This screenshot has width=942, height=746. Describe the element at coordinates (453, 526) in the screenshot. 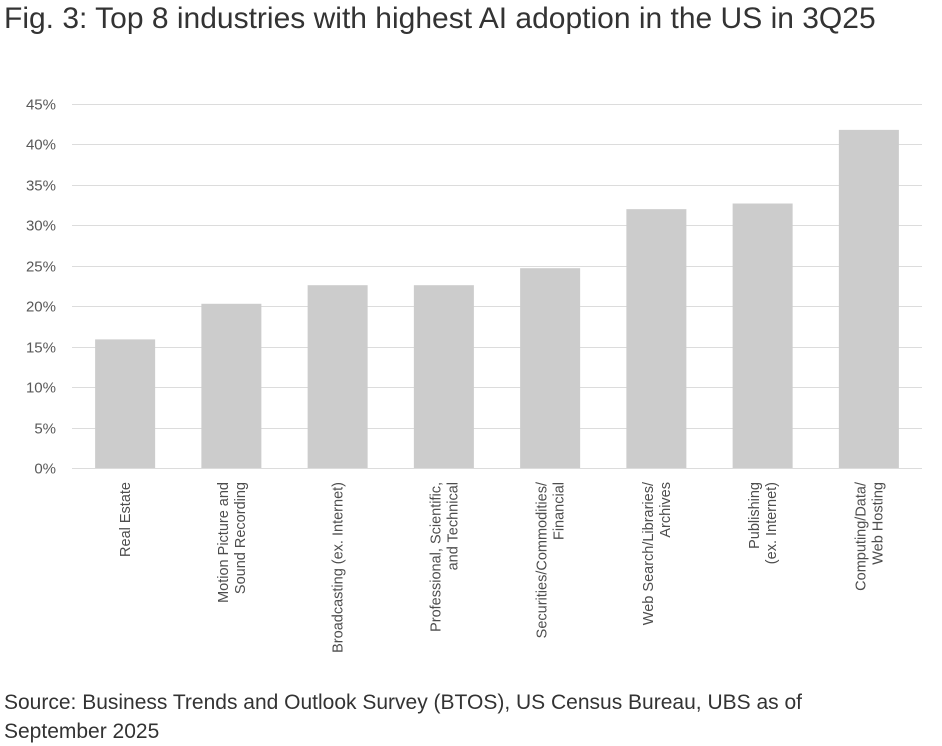

I see `x-tick-label-line: and Technical` at that location.